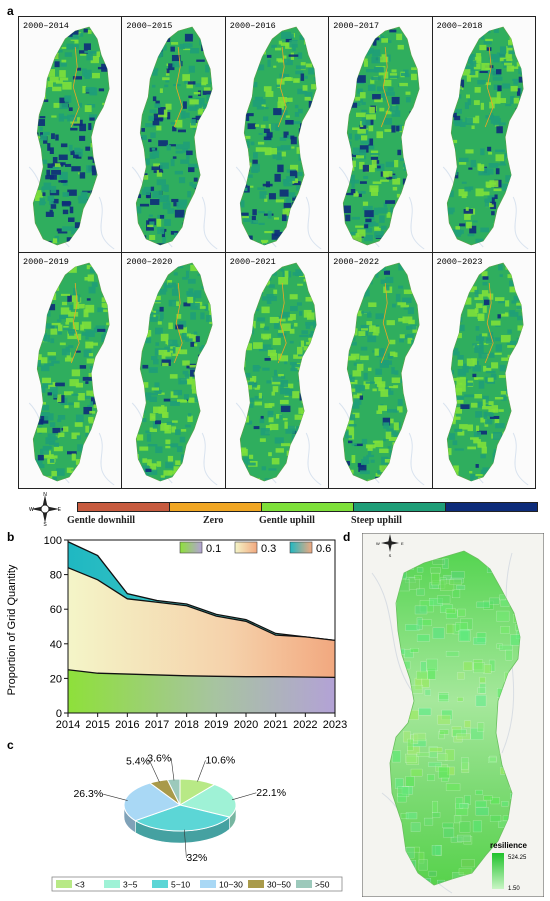  What do you see at coordinates (483, 134) in the screenshot?
I see `map-panel: 2000–2018` at bounding box center [483, 134].